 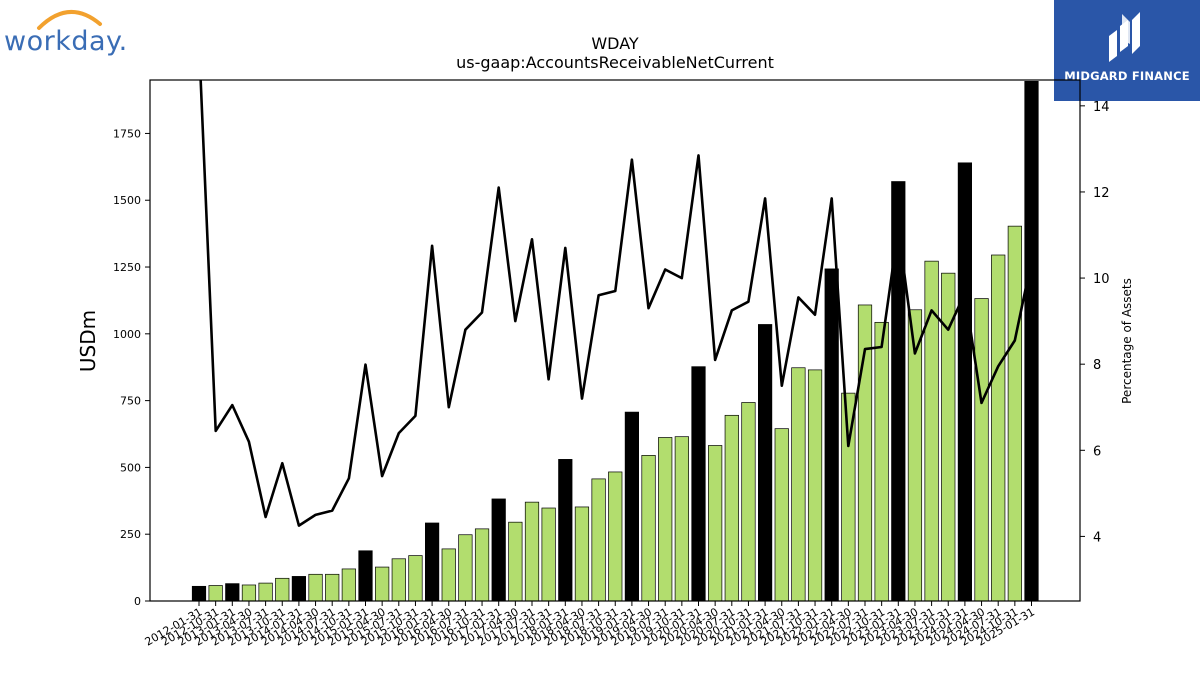 What do you see at coordinates (1101, 107) in the screenshot?
I see `y2-tick-label: 14` at bounding box center [1101, 107].